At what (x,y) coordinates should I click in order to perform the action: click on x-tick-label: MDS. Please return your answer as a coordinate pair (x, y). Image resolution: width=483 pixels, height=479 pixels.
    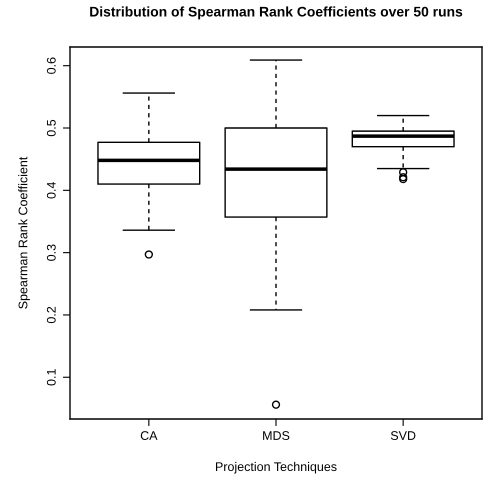
    Looking at the image, I should click on (276, 435).